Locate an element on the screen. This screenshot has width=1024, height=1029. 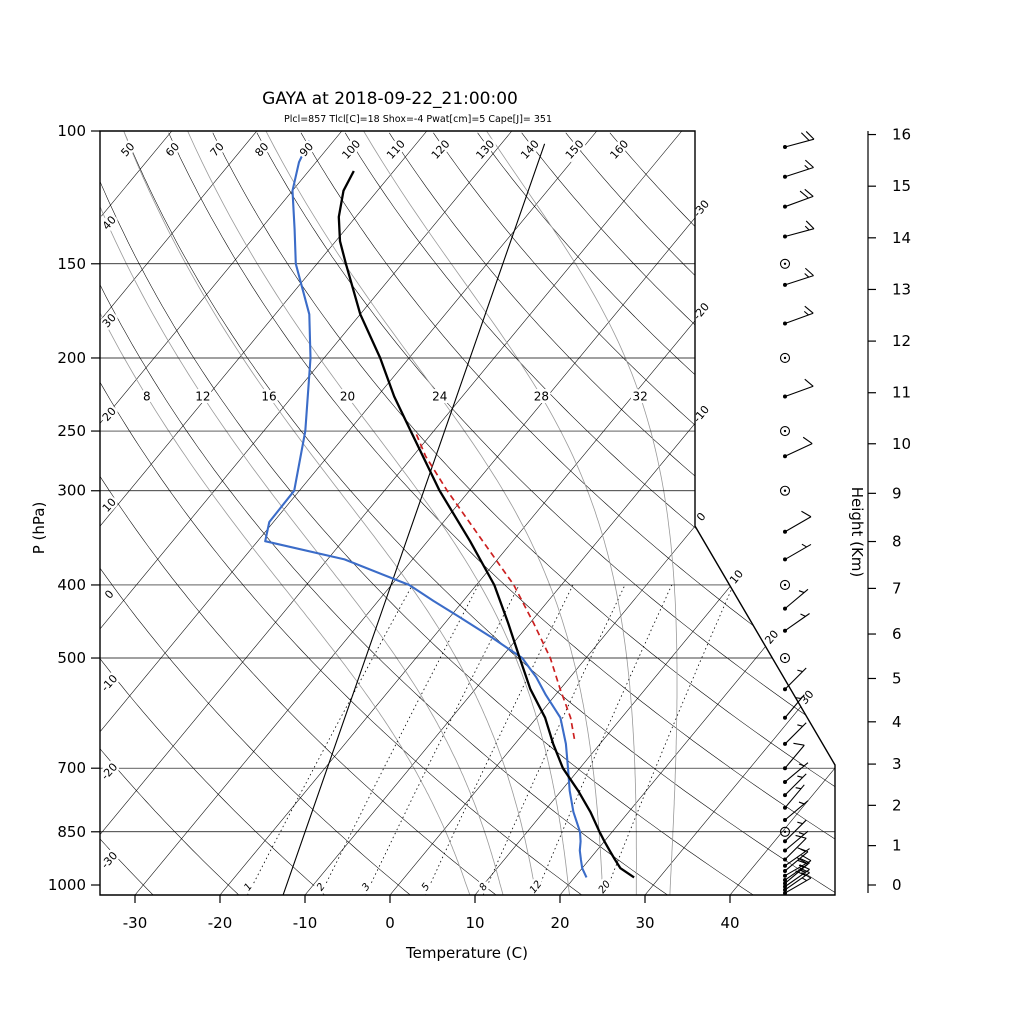
temp-tick-label: -10 is located at coordinates (305, 923).